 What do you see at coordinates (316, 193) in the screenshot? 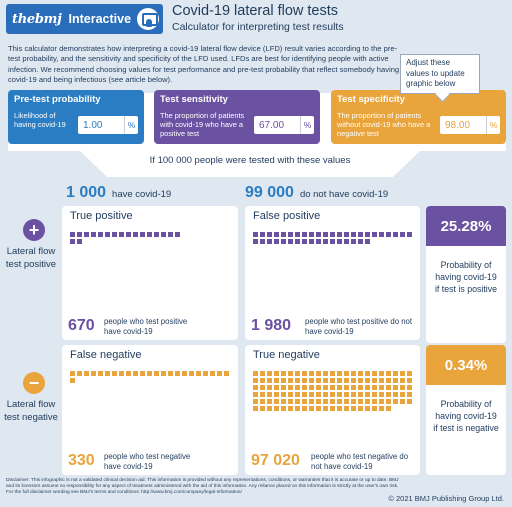
I see `not-have-covid-count: 99 000 do not have covid-19` at bounding box center [316, 193].